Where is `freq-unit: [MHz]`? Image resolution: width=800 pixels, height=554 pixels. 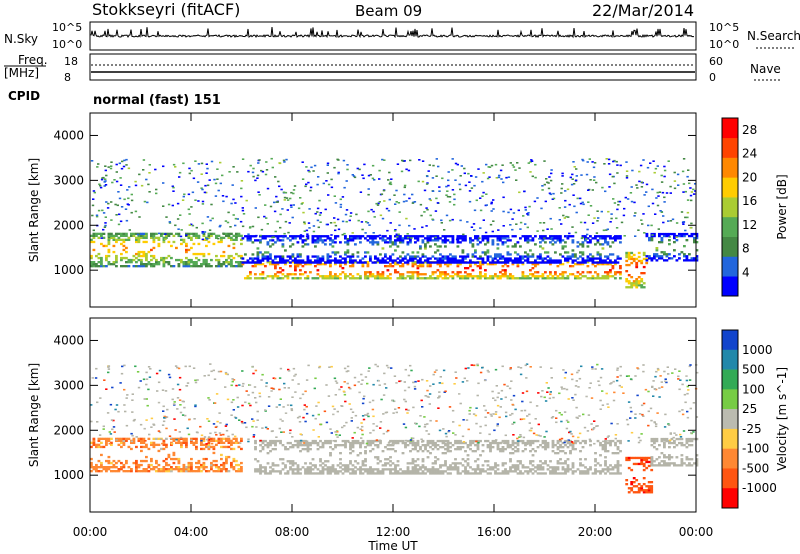 freq-unit: [MHz] is located at coordinates (22, 73).